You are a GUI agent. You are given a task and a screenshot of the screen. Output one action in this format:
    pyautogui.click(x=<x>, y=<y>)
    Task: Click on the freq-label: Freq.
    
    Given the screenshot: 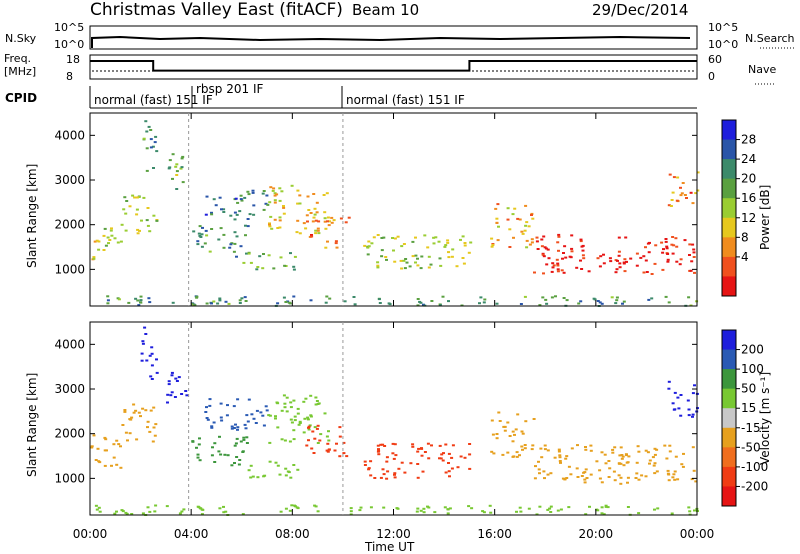 What is the action you would take?
    pyautogui.click(x=17, y=58)
    